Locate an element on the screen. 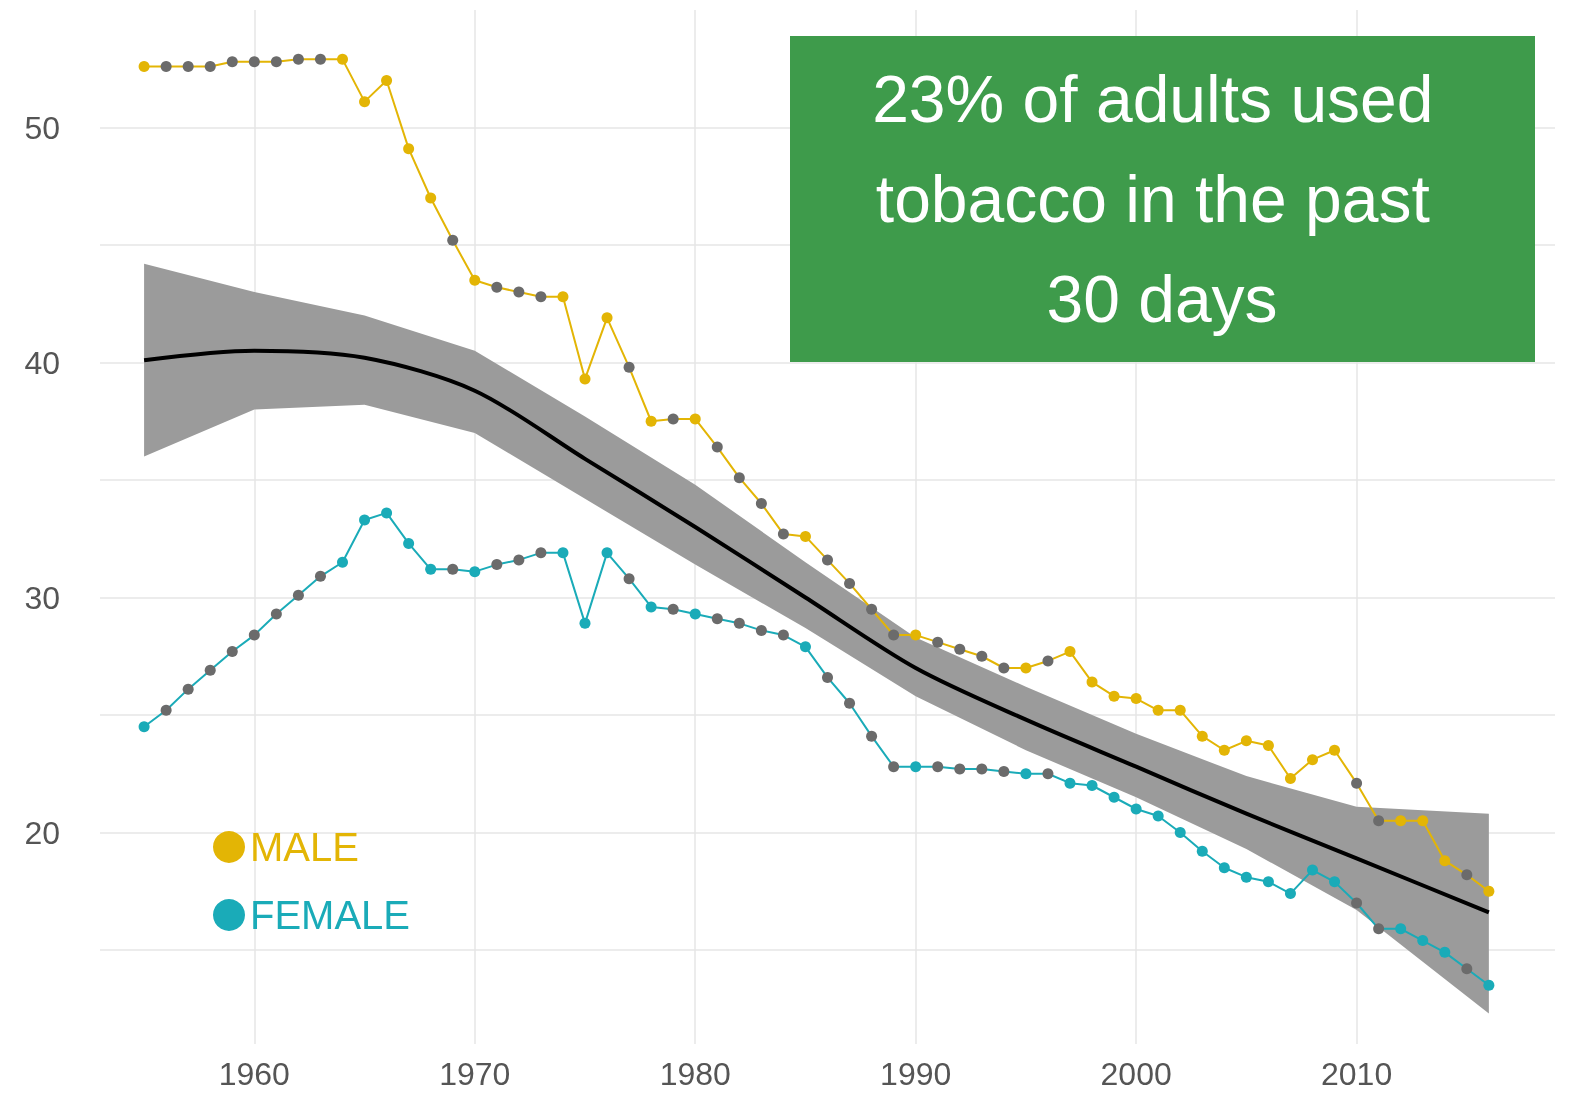  x-tick-label: 1980 is located at coordinates (695, 1074).